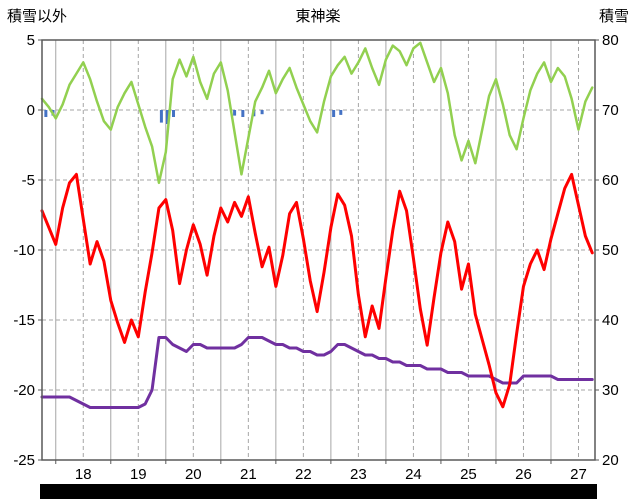 The image size is (636, 501). I want to click on svg-text: 25, so click(468, 474).